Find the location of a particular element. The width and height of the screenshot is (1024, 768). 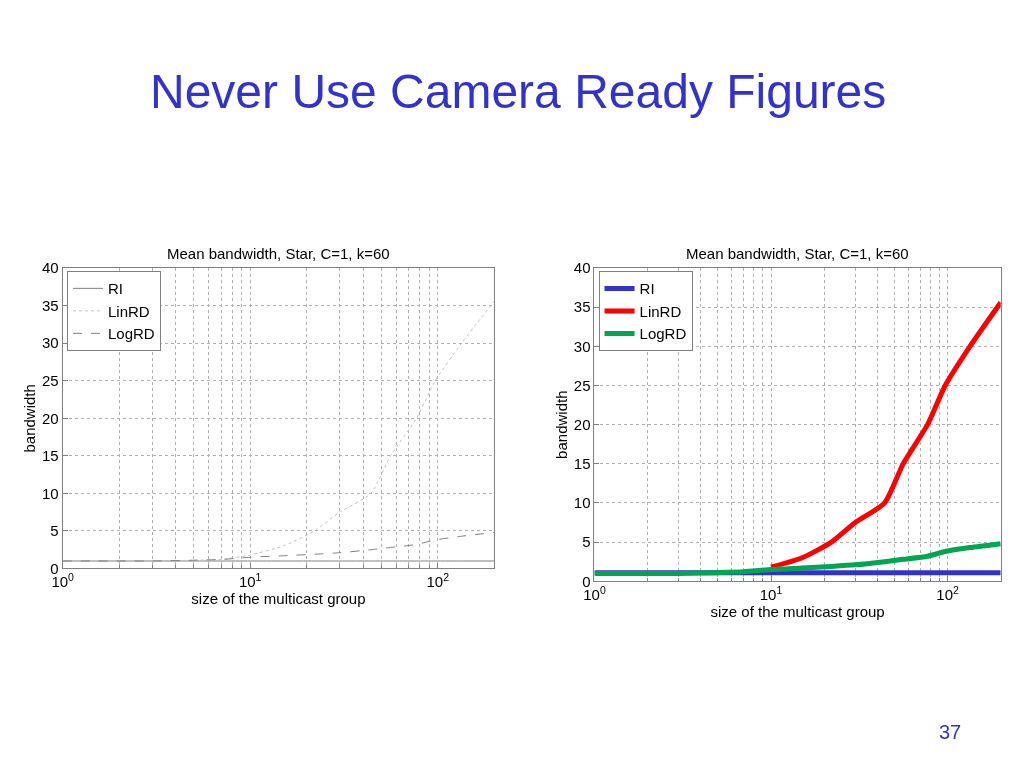

text: 37 is located at coordinates (950, 732).